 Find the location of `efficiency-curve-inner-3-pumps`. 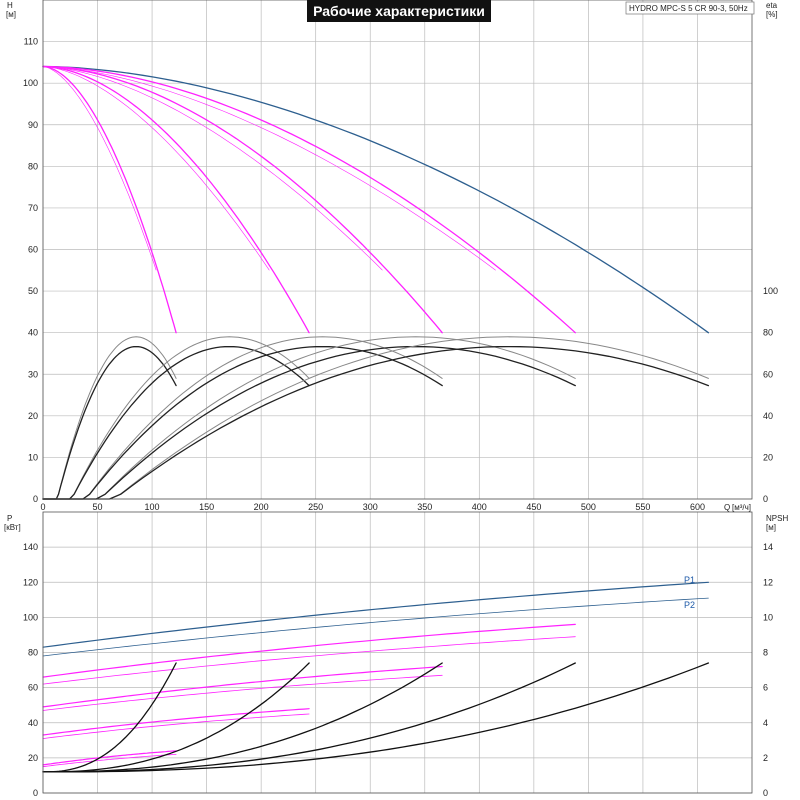

efficiency-curve-inner-3-pumps is located at coordinates (242, 422).